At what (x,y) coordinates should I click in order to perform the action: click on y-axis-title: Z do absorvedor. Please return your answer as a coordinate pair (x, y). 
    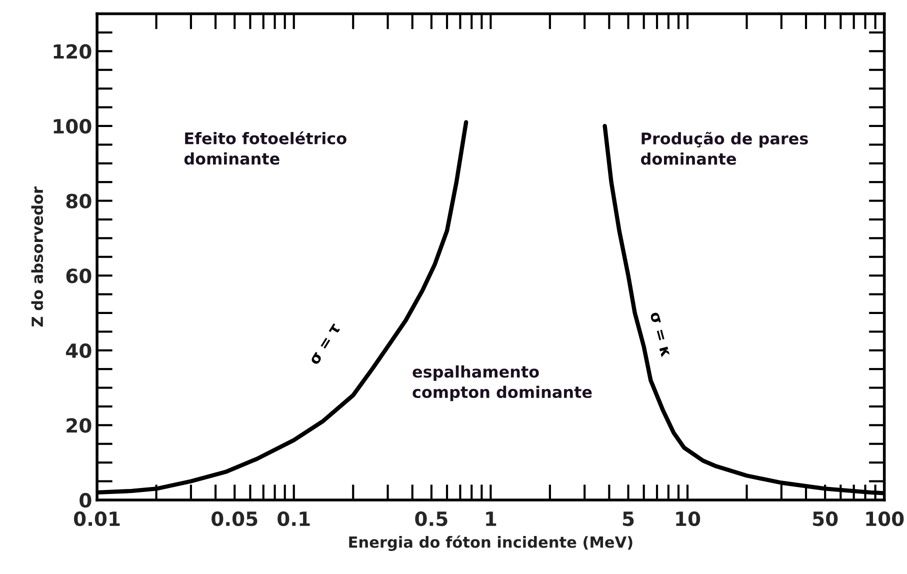
    Looking at the image, I should click on (37, 256).